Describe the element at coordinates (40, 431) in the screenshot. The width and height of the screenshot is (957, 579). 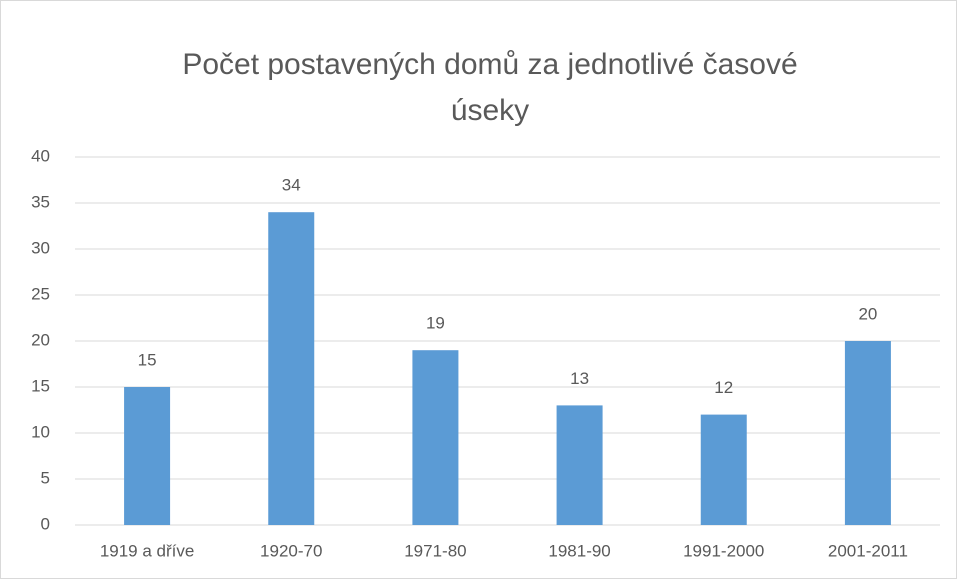
I see `y-tick-label: 10` at that location.